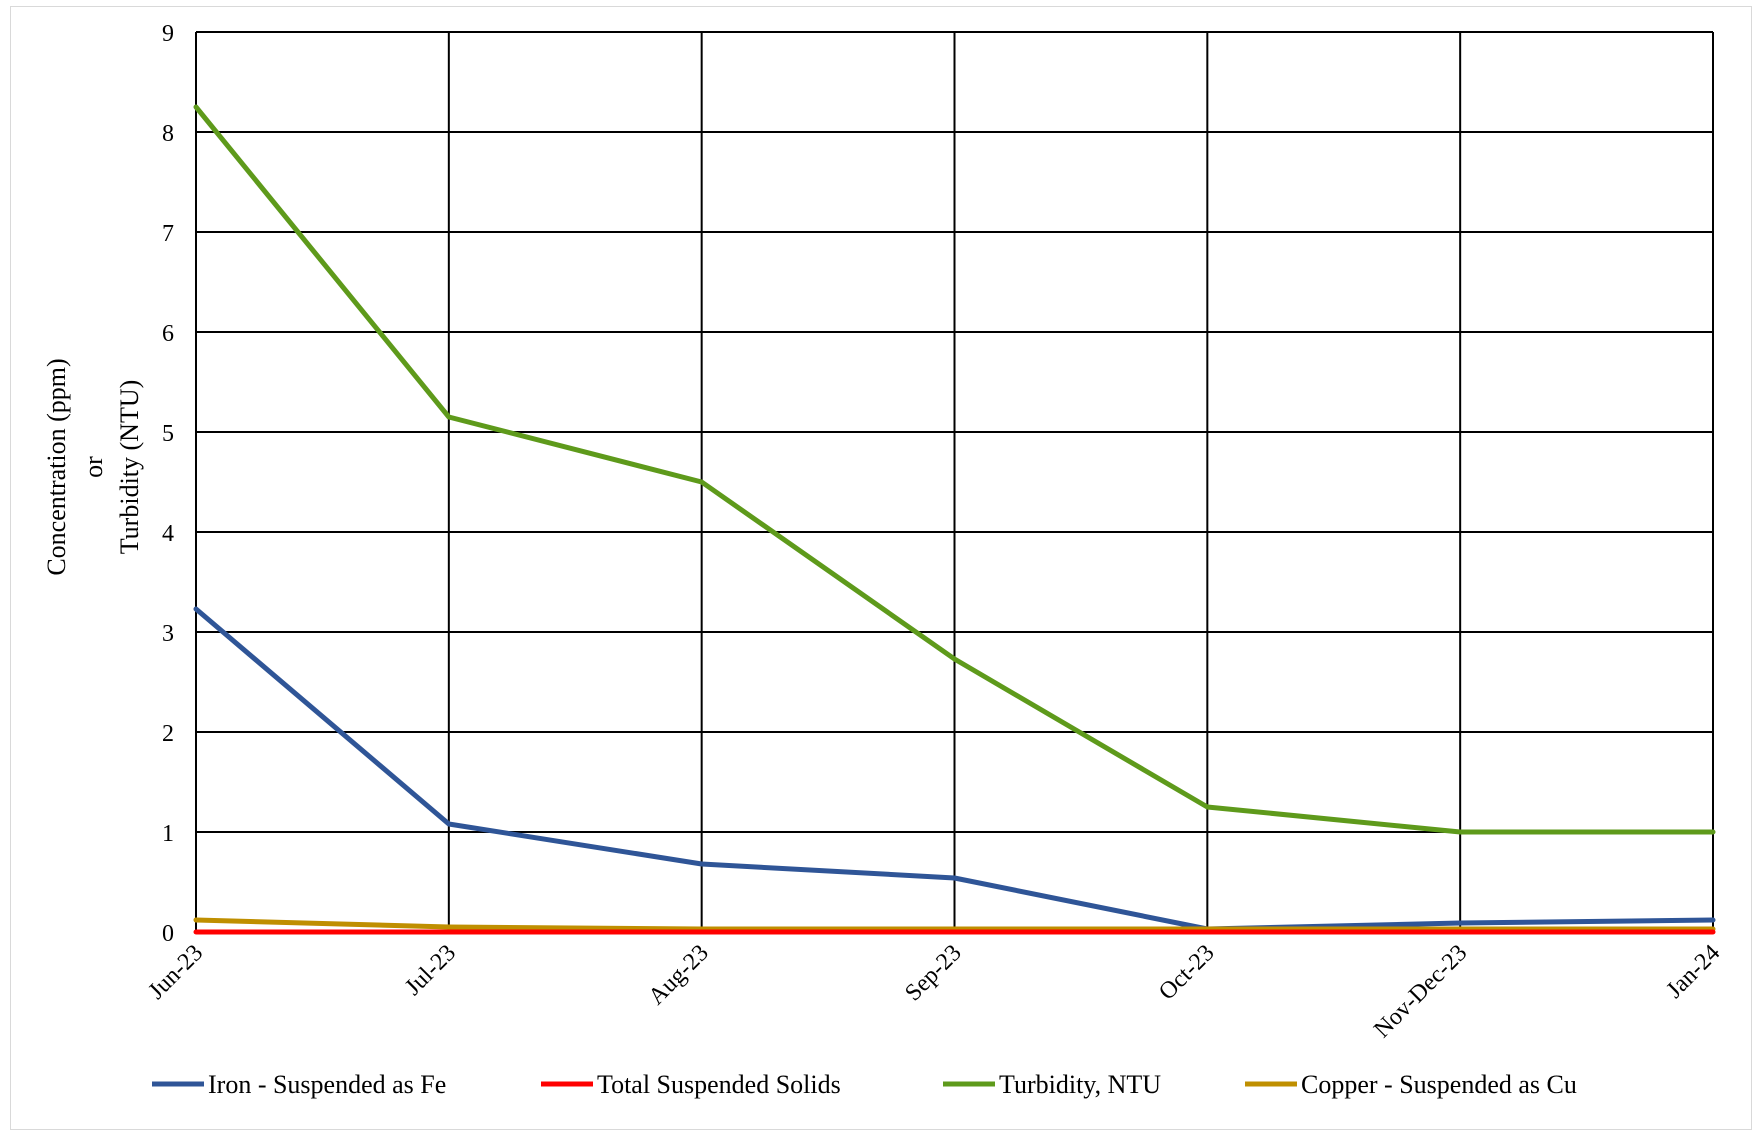 The height and width of the screenshot is (1138, 1762). Describe the element at coordinates (679, 975) in the screenshot. I see `x-tick-label: Aug-23` at that location.